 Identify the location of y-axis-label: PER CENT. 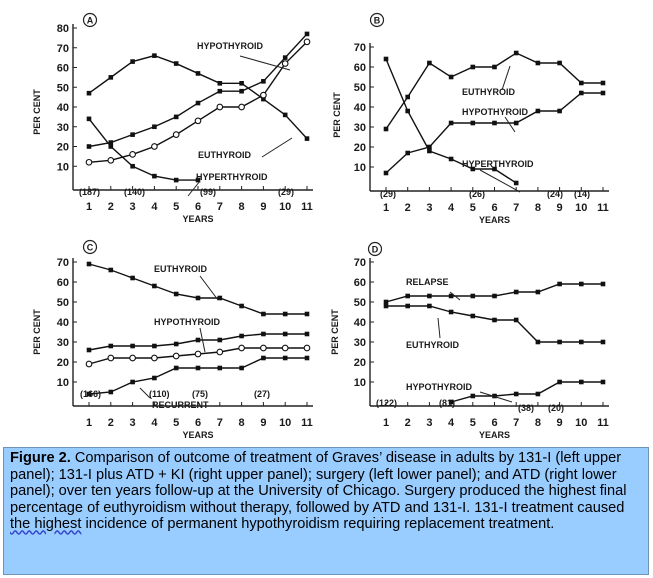
(37, 112).